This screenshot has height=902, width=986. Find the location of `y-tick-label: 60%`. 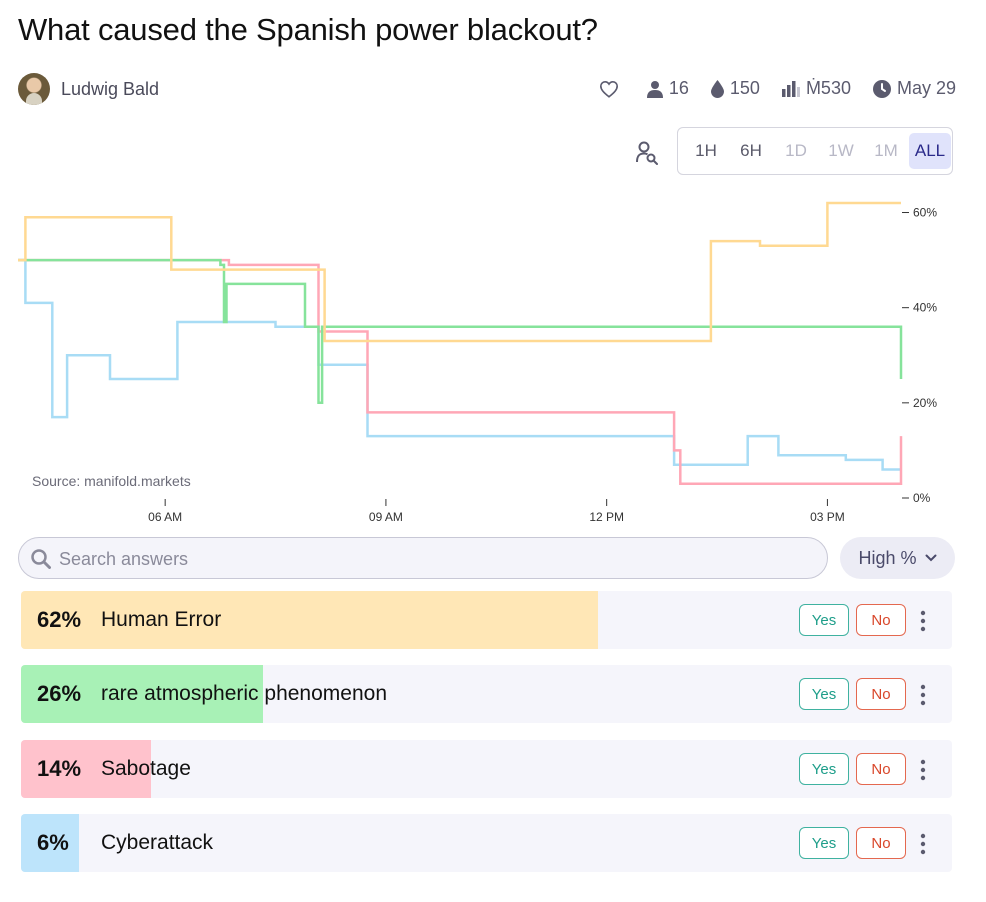

y-tick-label: 60% is located at coordinates (925, 213).